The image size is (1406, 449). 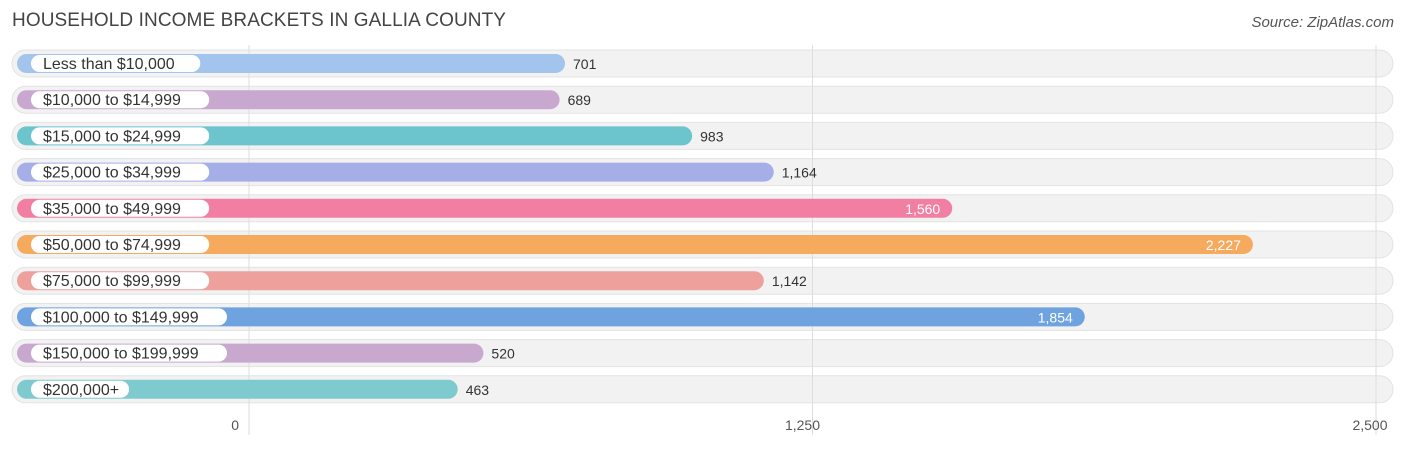 What do you see at coordinates (121, 317) in the screenshot?
I see `category-label: $100,000 to $149,999` at bounding box center [121, 317].